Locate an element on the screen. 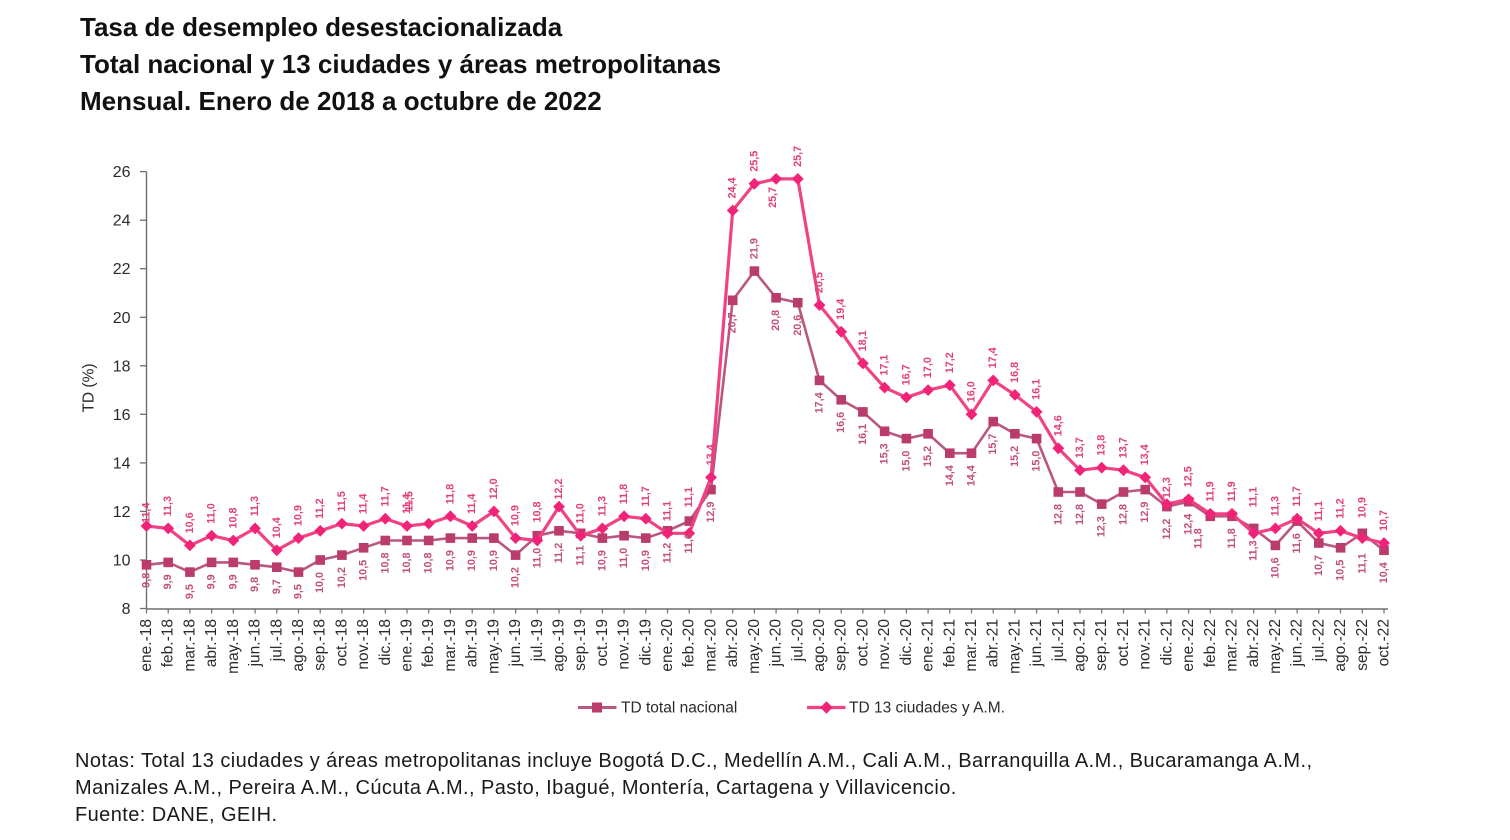  svg-text: nov.-20 is located at coordinates (884, 644).